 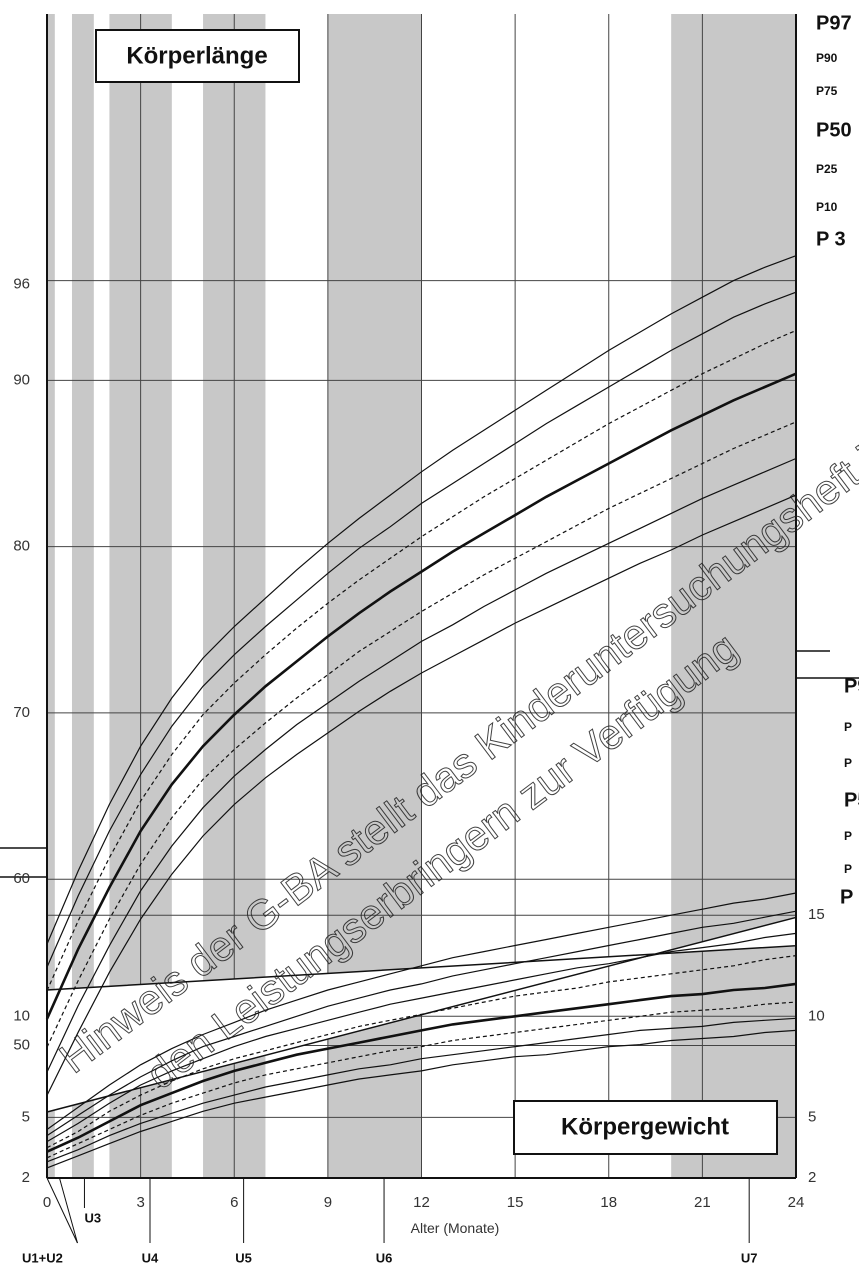 What do you see at coordinates (608, 1202) in the screenshot?
I see `x-tick: 18` at bounding box center [608, 1202].